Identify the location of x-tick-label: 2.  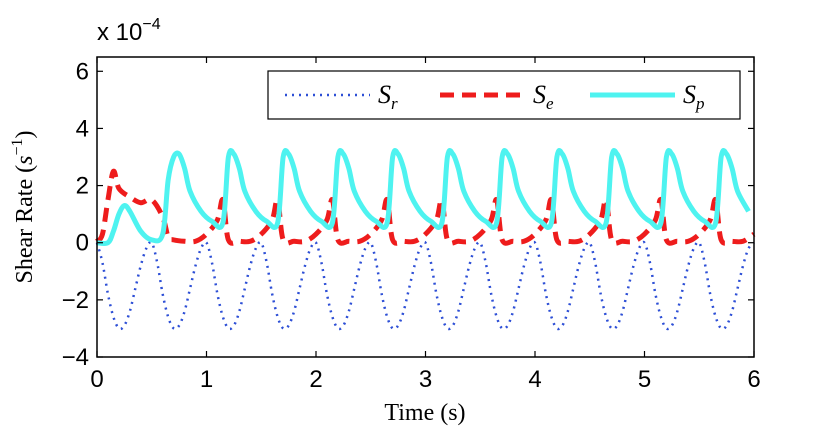
(315, 379).